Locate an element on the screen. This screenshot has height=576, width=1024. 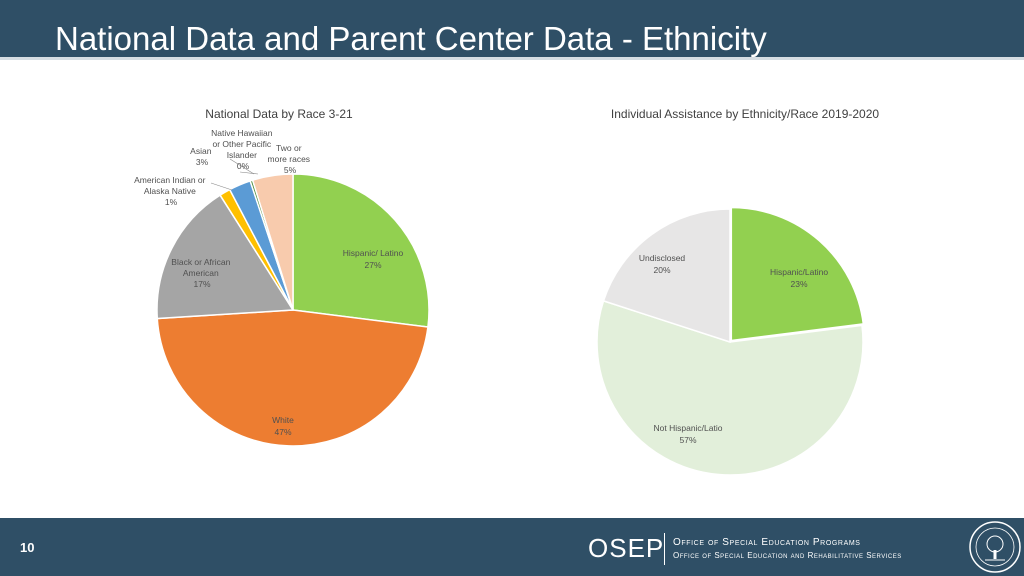
header-bar is located at coordinates (512, 28).